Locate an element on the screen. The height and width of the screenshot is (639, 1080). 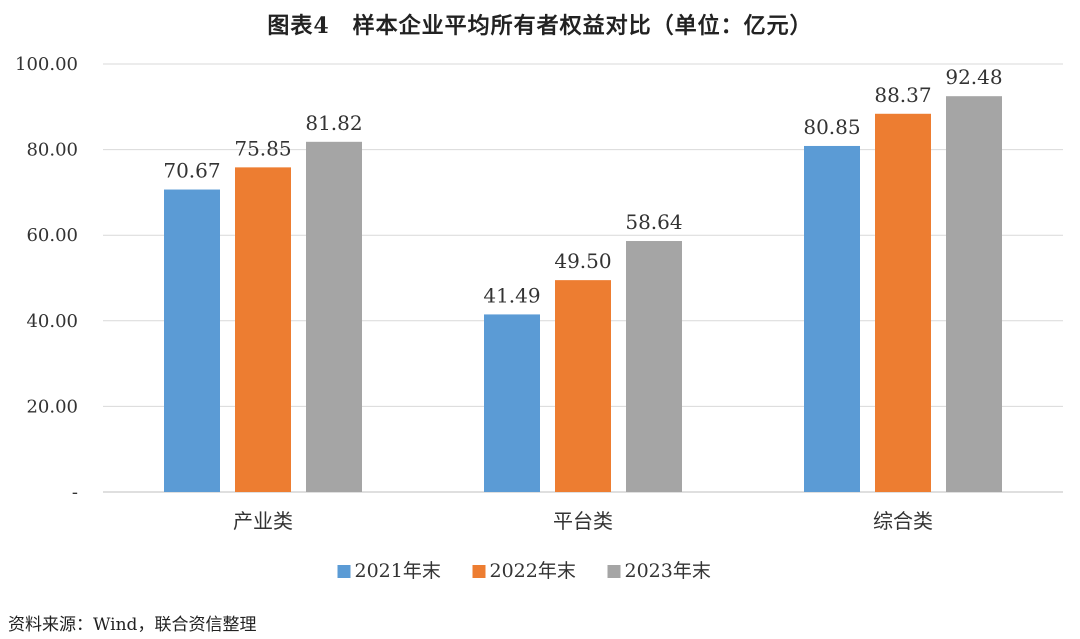
data-label: 80.85 is located at coordinates (831, 127).